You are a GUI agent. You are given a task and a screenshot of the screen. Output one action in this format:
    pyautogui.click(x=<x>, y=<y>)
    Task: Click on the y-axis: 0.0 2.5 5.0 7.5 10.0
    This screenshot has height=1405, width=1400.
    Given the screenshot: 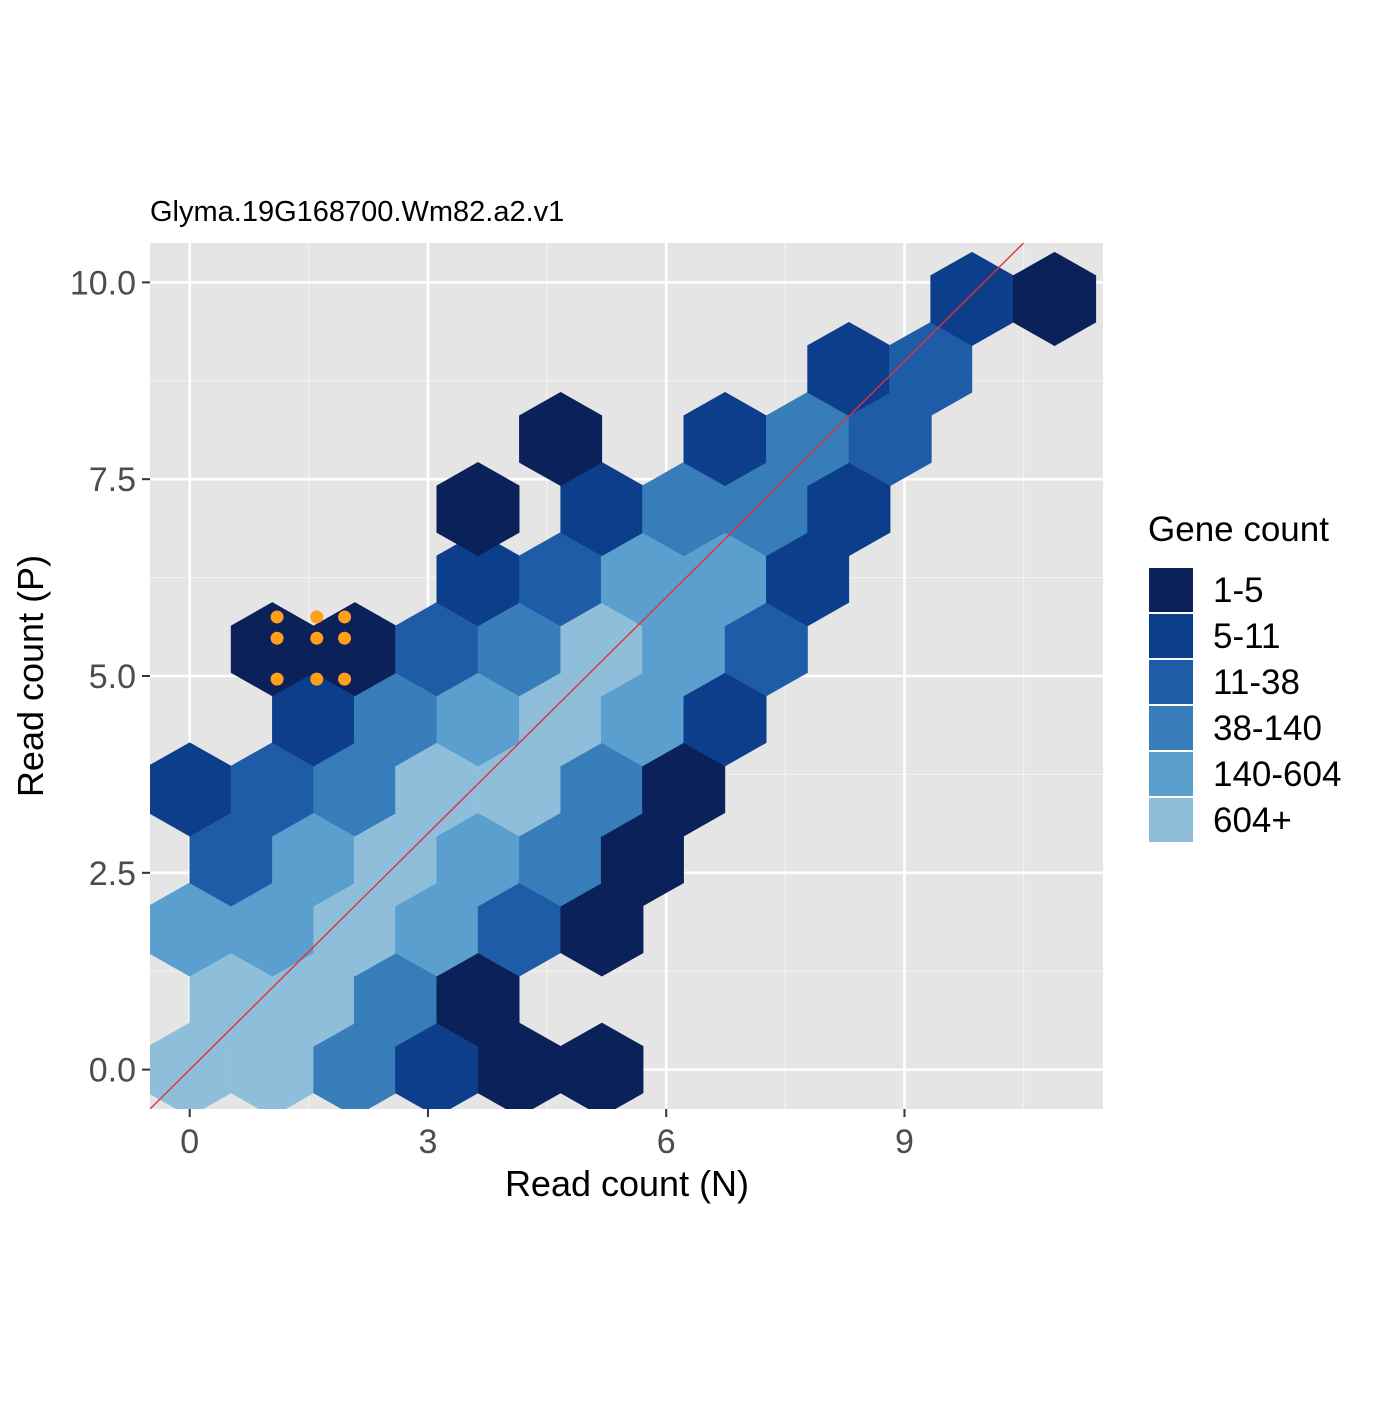 What is the action you would take?
    pyautogui.click(x=110, y=677)
    